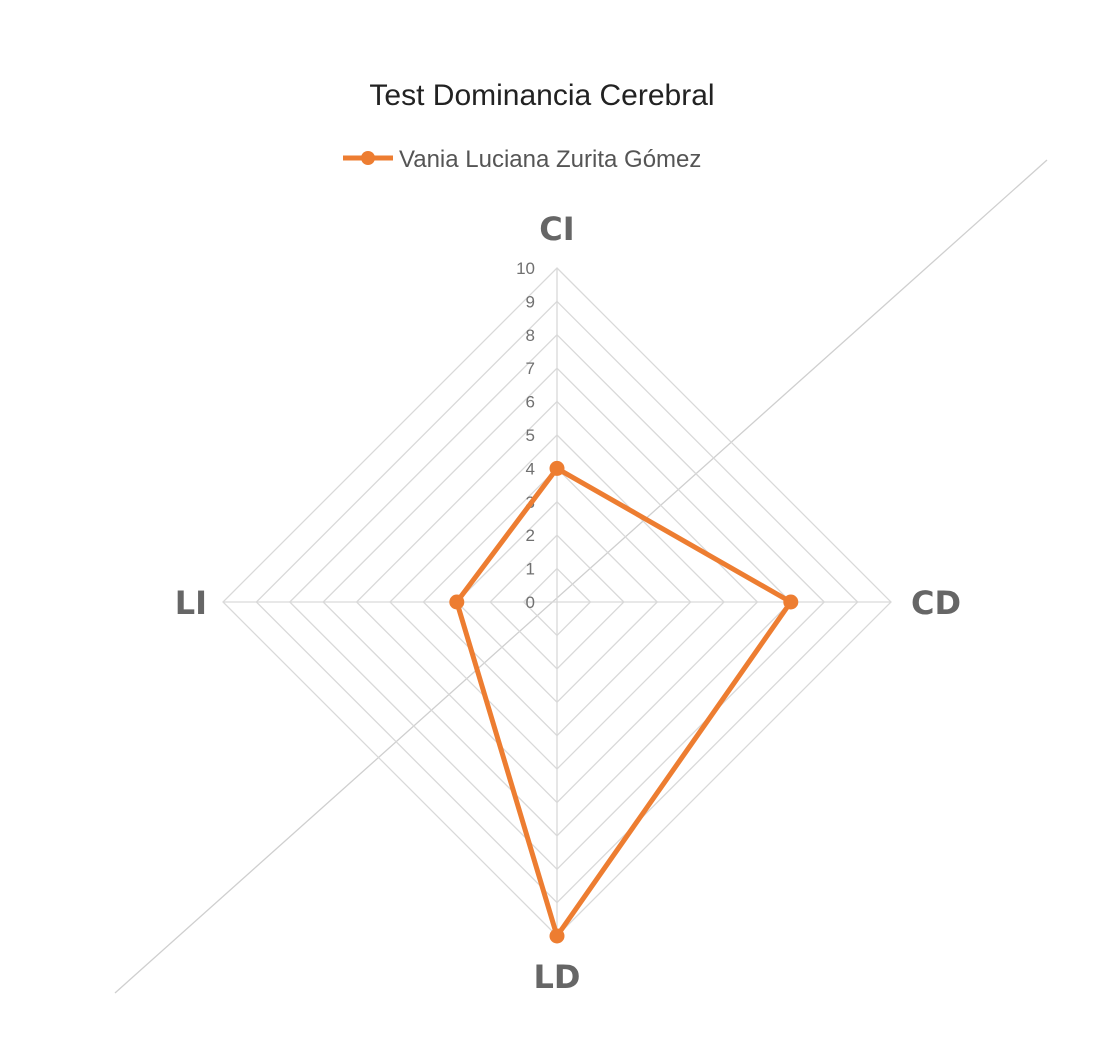 The image size is (1104, 1040). What do you see at coordinates (791, 602) in the screenshot?
I see `data-point-cd` at bounding box center [791, 602].